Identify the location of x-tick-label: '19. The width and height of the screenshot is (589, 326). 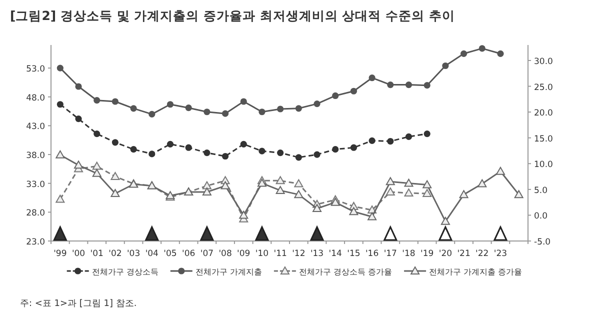
(427, 254).